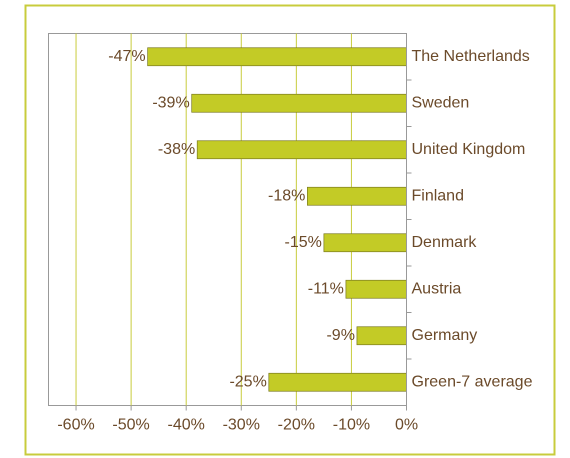 Image resolution: width=570 pixels, height=458 pixels. Describe the element at coordinates (469, 149) in the screenshot. I see `y-tick-label: United Kingdom` at that location.